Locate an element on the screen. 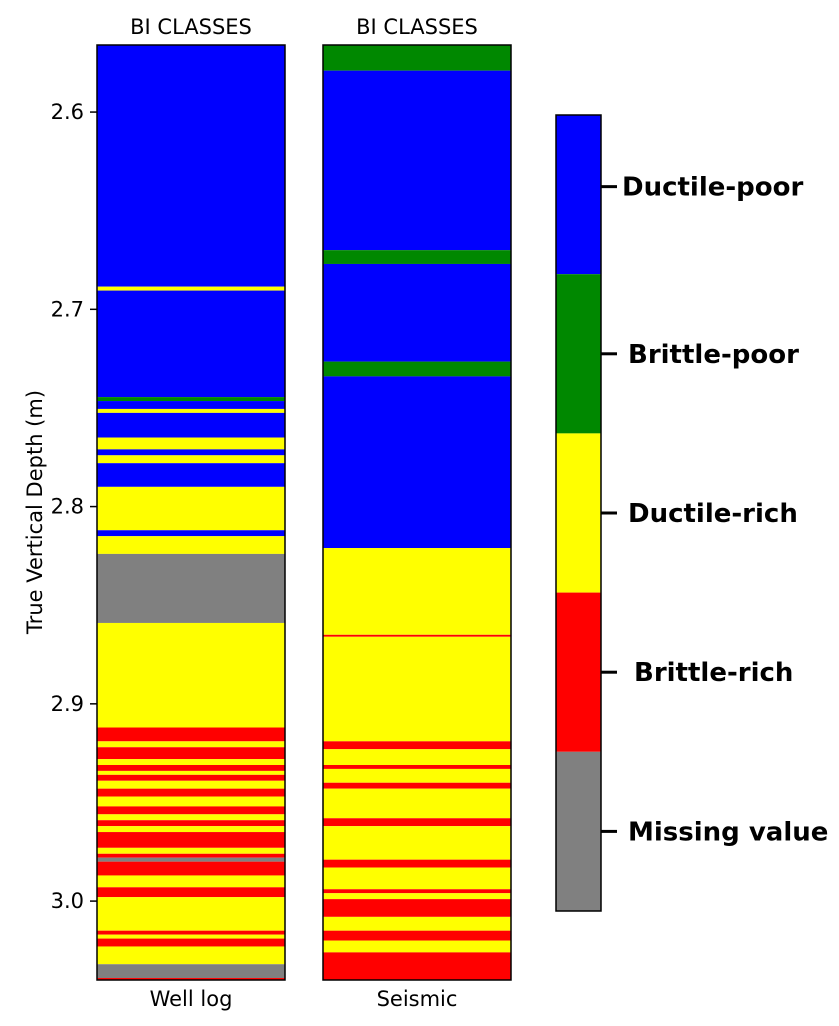 This screenshot has width=839, height=1026. track-well-log-interval-brittle-poor is located at coordinates (191, 399).